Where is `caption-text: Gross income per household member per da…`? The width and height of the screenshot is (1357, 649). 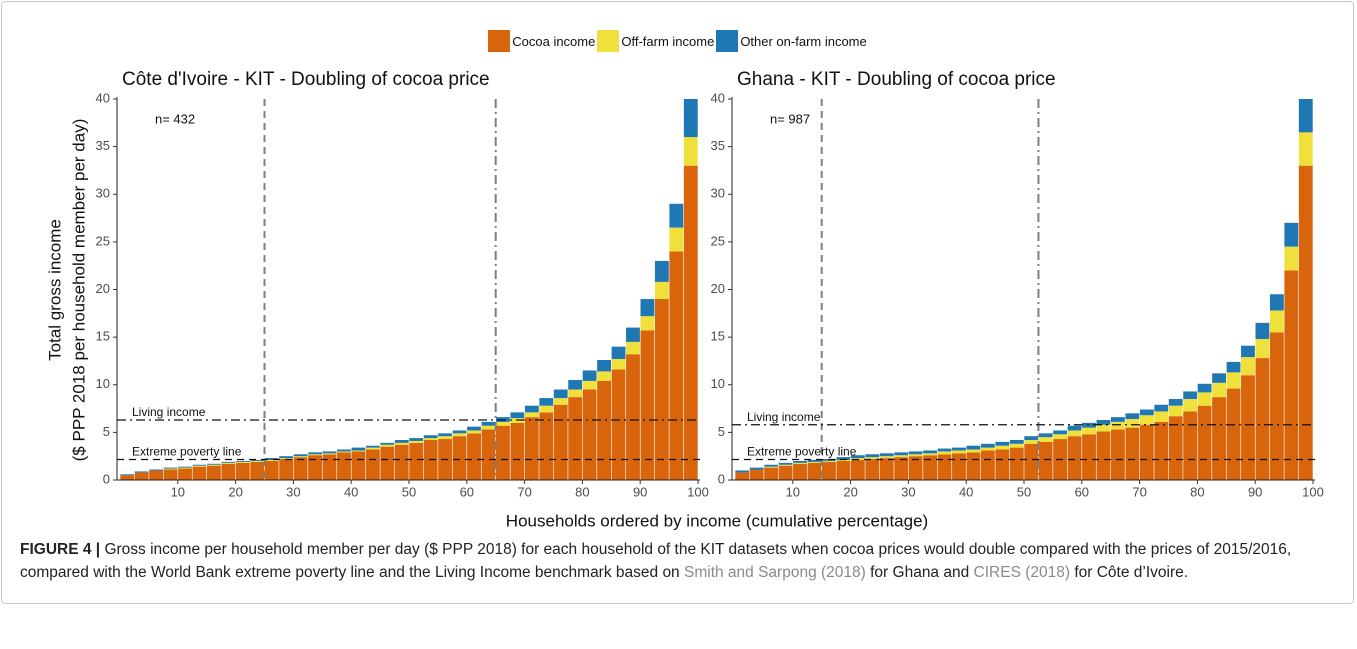 caption-text: Gross income per household member per da… is located at coordinates (656, 561).